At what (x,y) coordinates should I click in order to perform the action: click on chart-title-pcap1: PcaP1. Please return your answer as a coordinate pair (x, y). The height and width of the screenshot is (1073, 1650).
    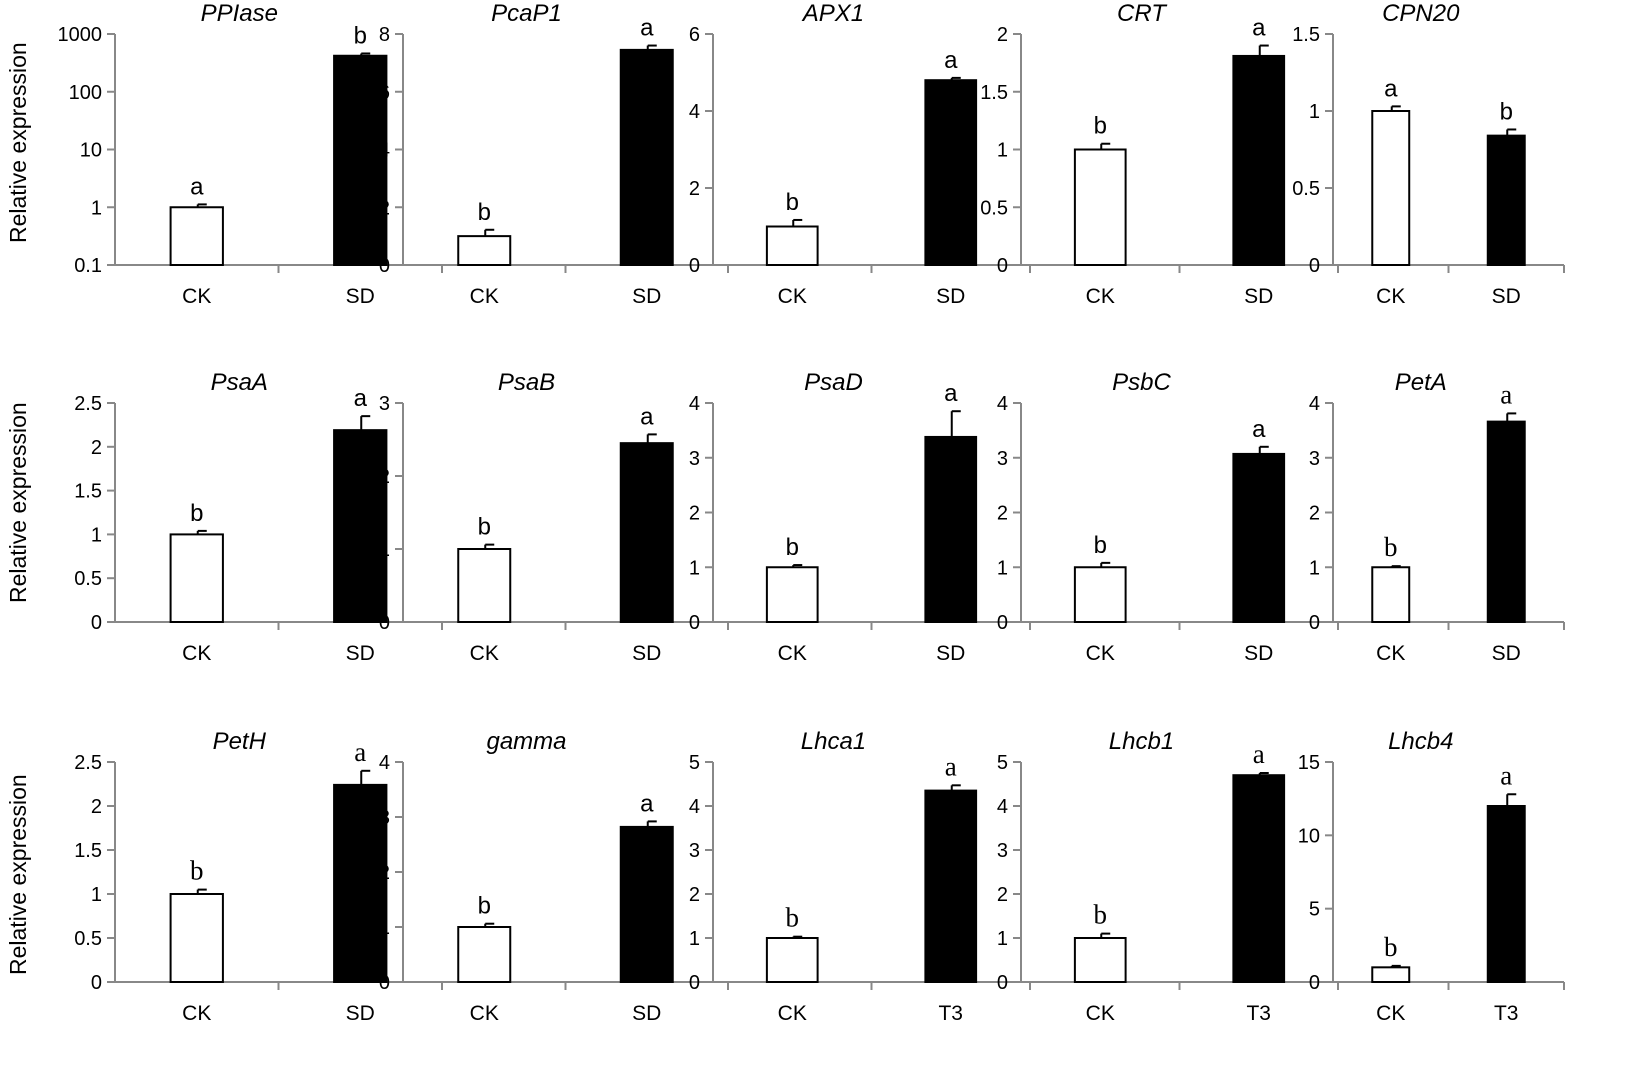
    Looking at the image, I should click on (526, 13).